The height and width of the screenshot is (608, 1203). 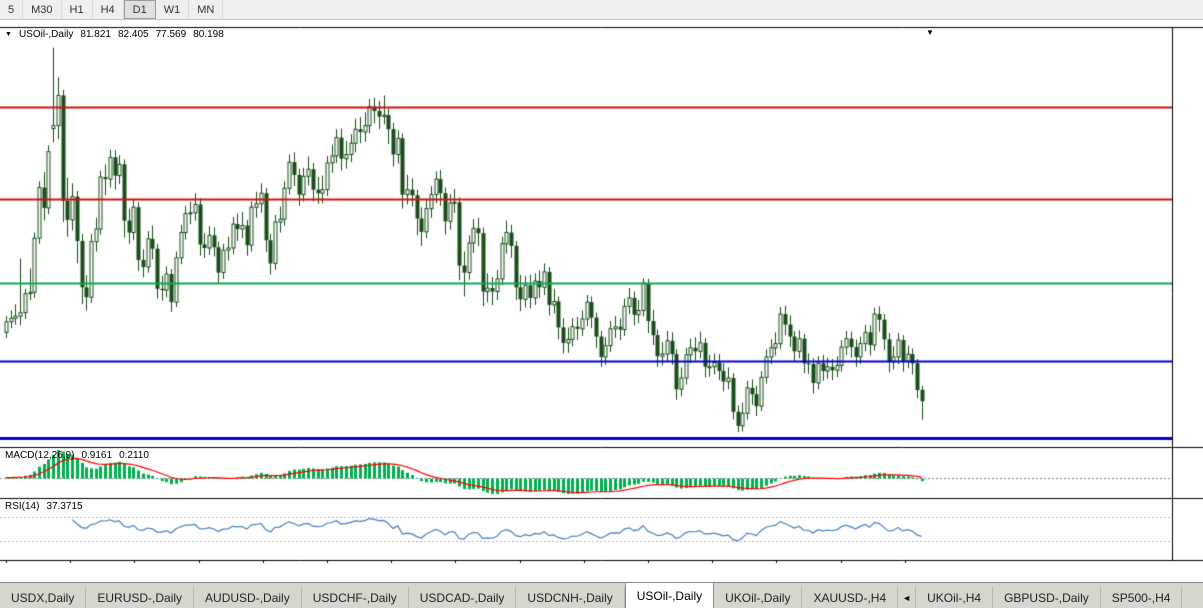 I want to click on timeframe-toolbar: 5 M30 H1 H4 D1 W1 MN, so click(x=601, y=10).